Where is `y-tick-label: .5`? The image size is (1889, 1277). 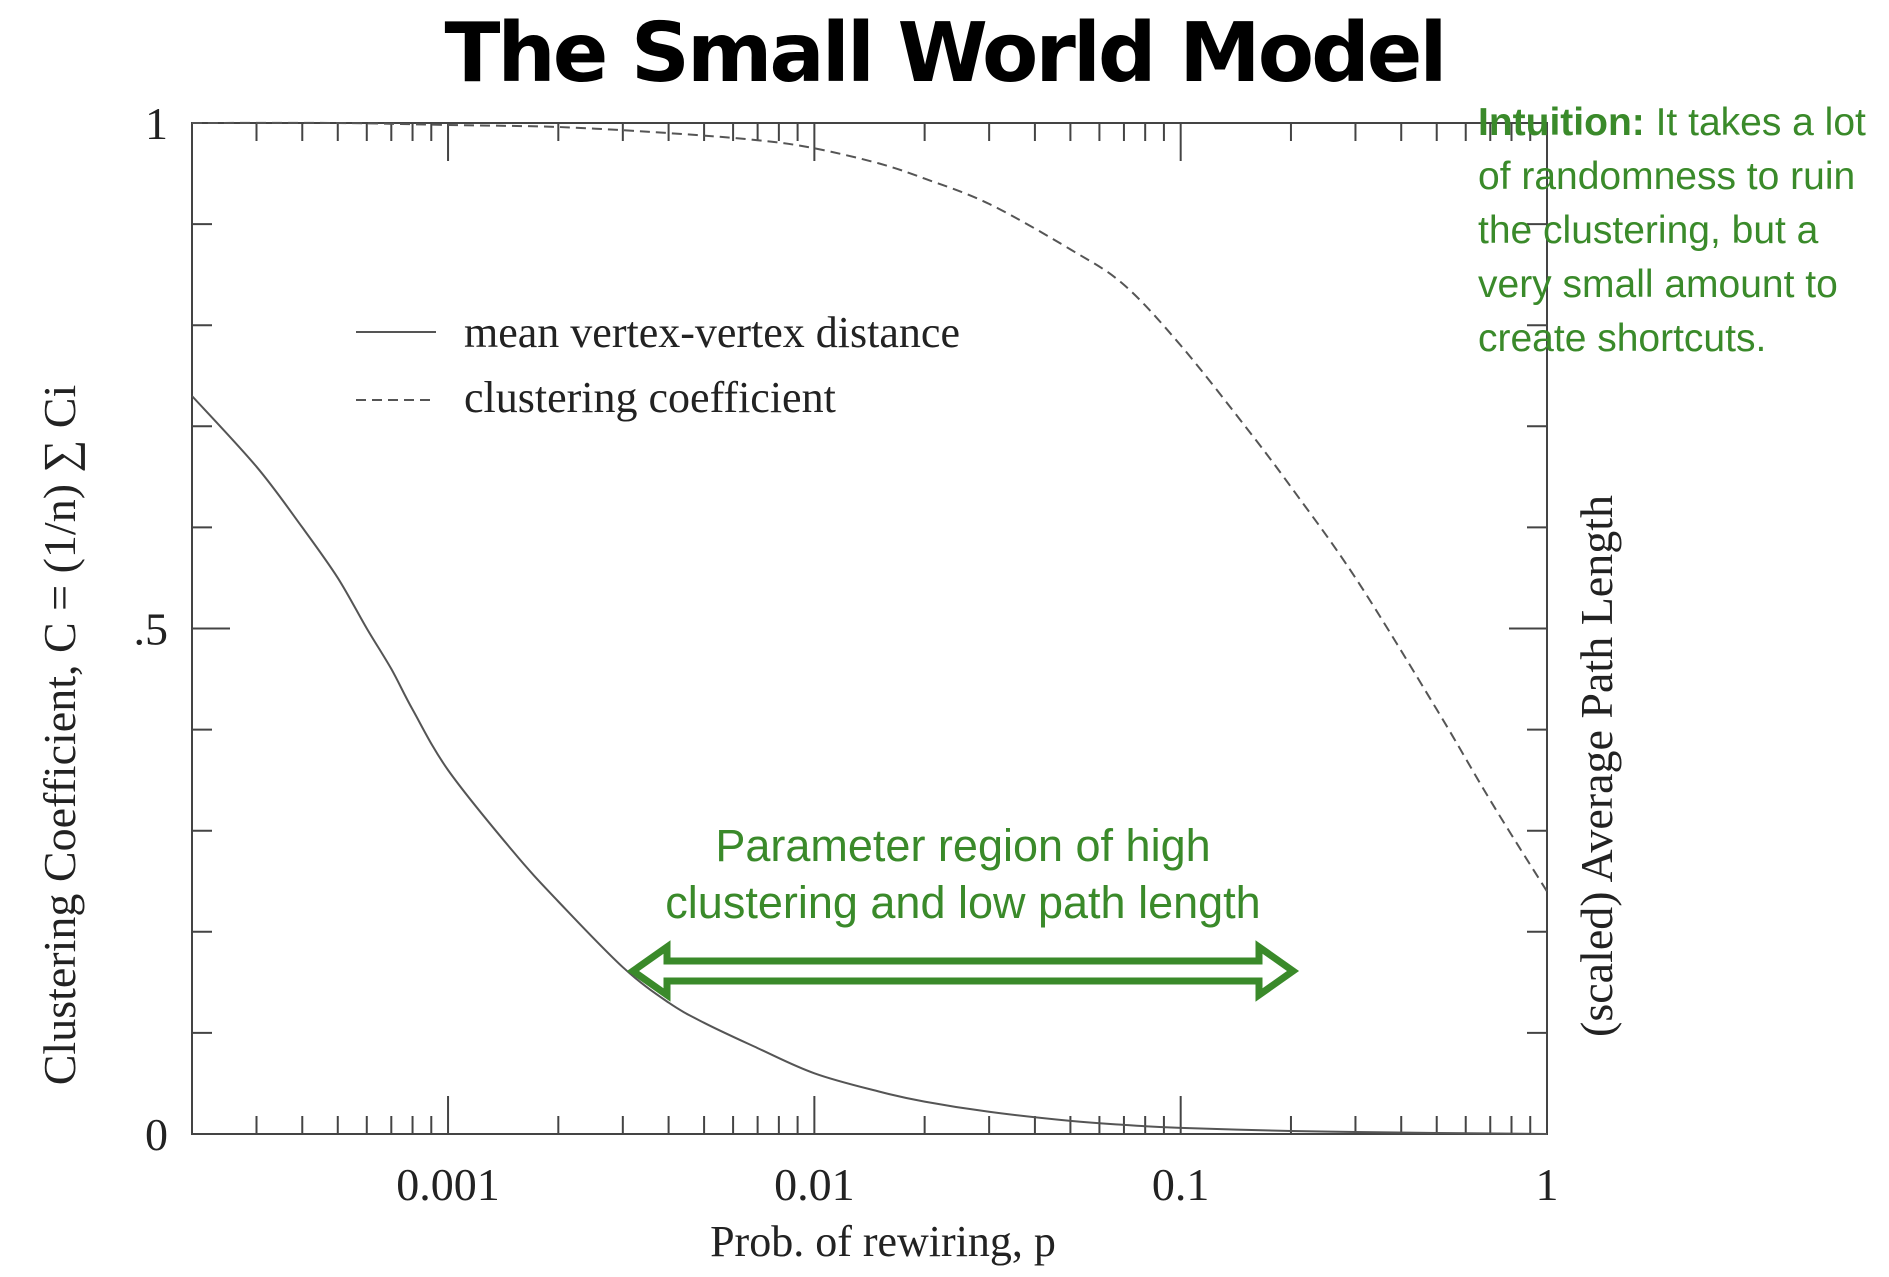
y-tick-label: .5 is located at coordinates (151, 629).